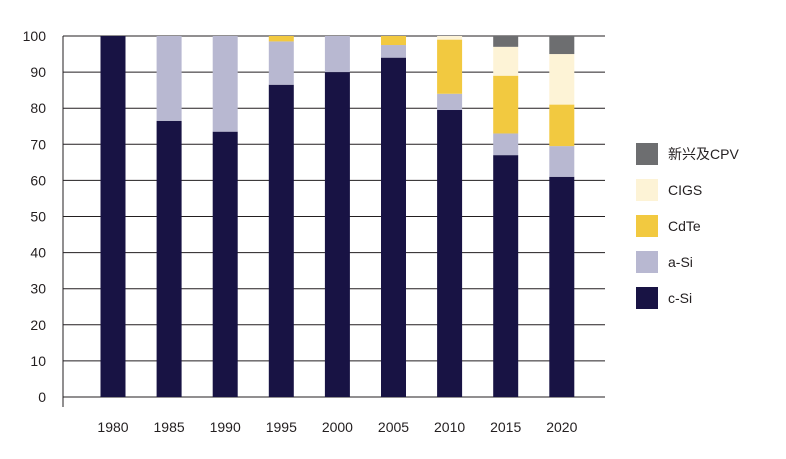 Image resolution: width=786 pixels, height=459 pixels. I want to click on x-tick-label: 2005, so click(393, 427).